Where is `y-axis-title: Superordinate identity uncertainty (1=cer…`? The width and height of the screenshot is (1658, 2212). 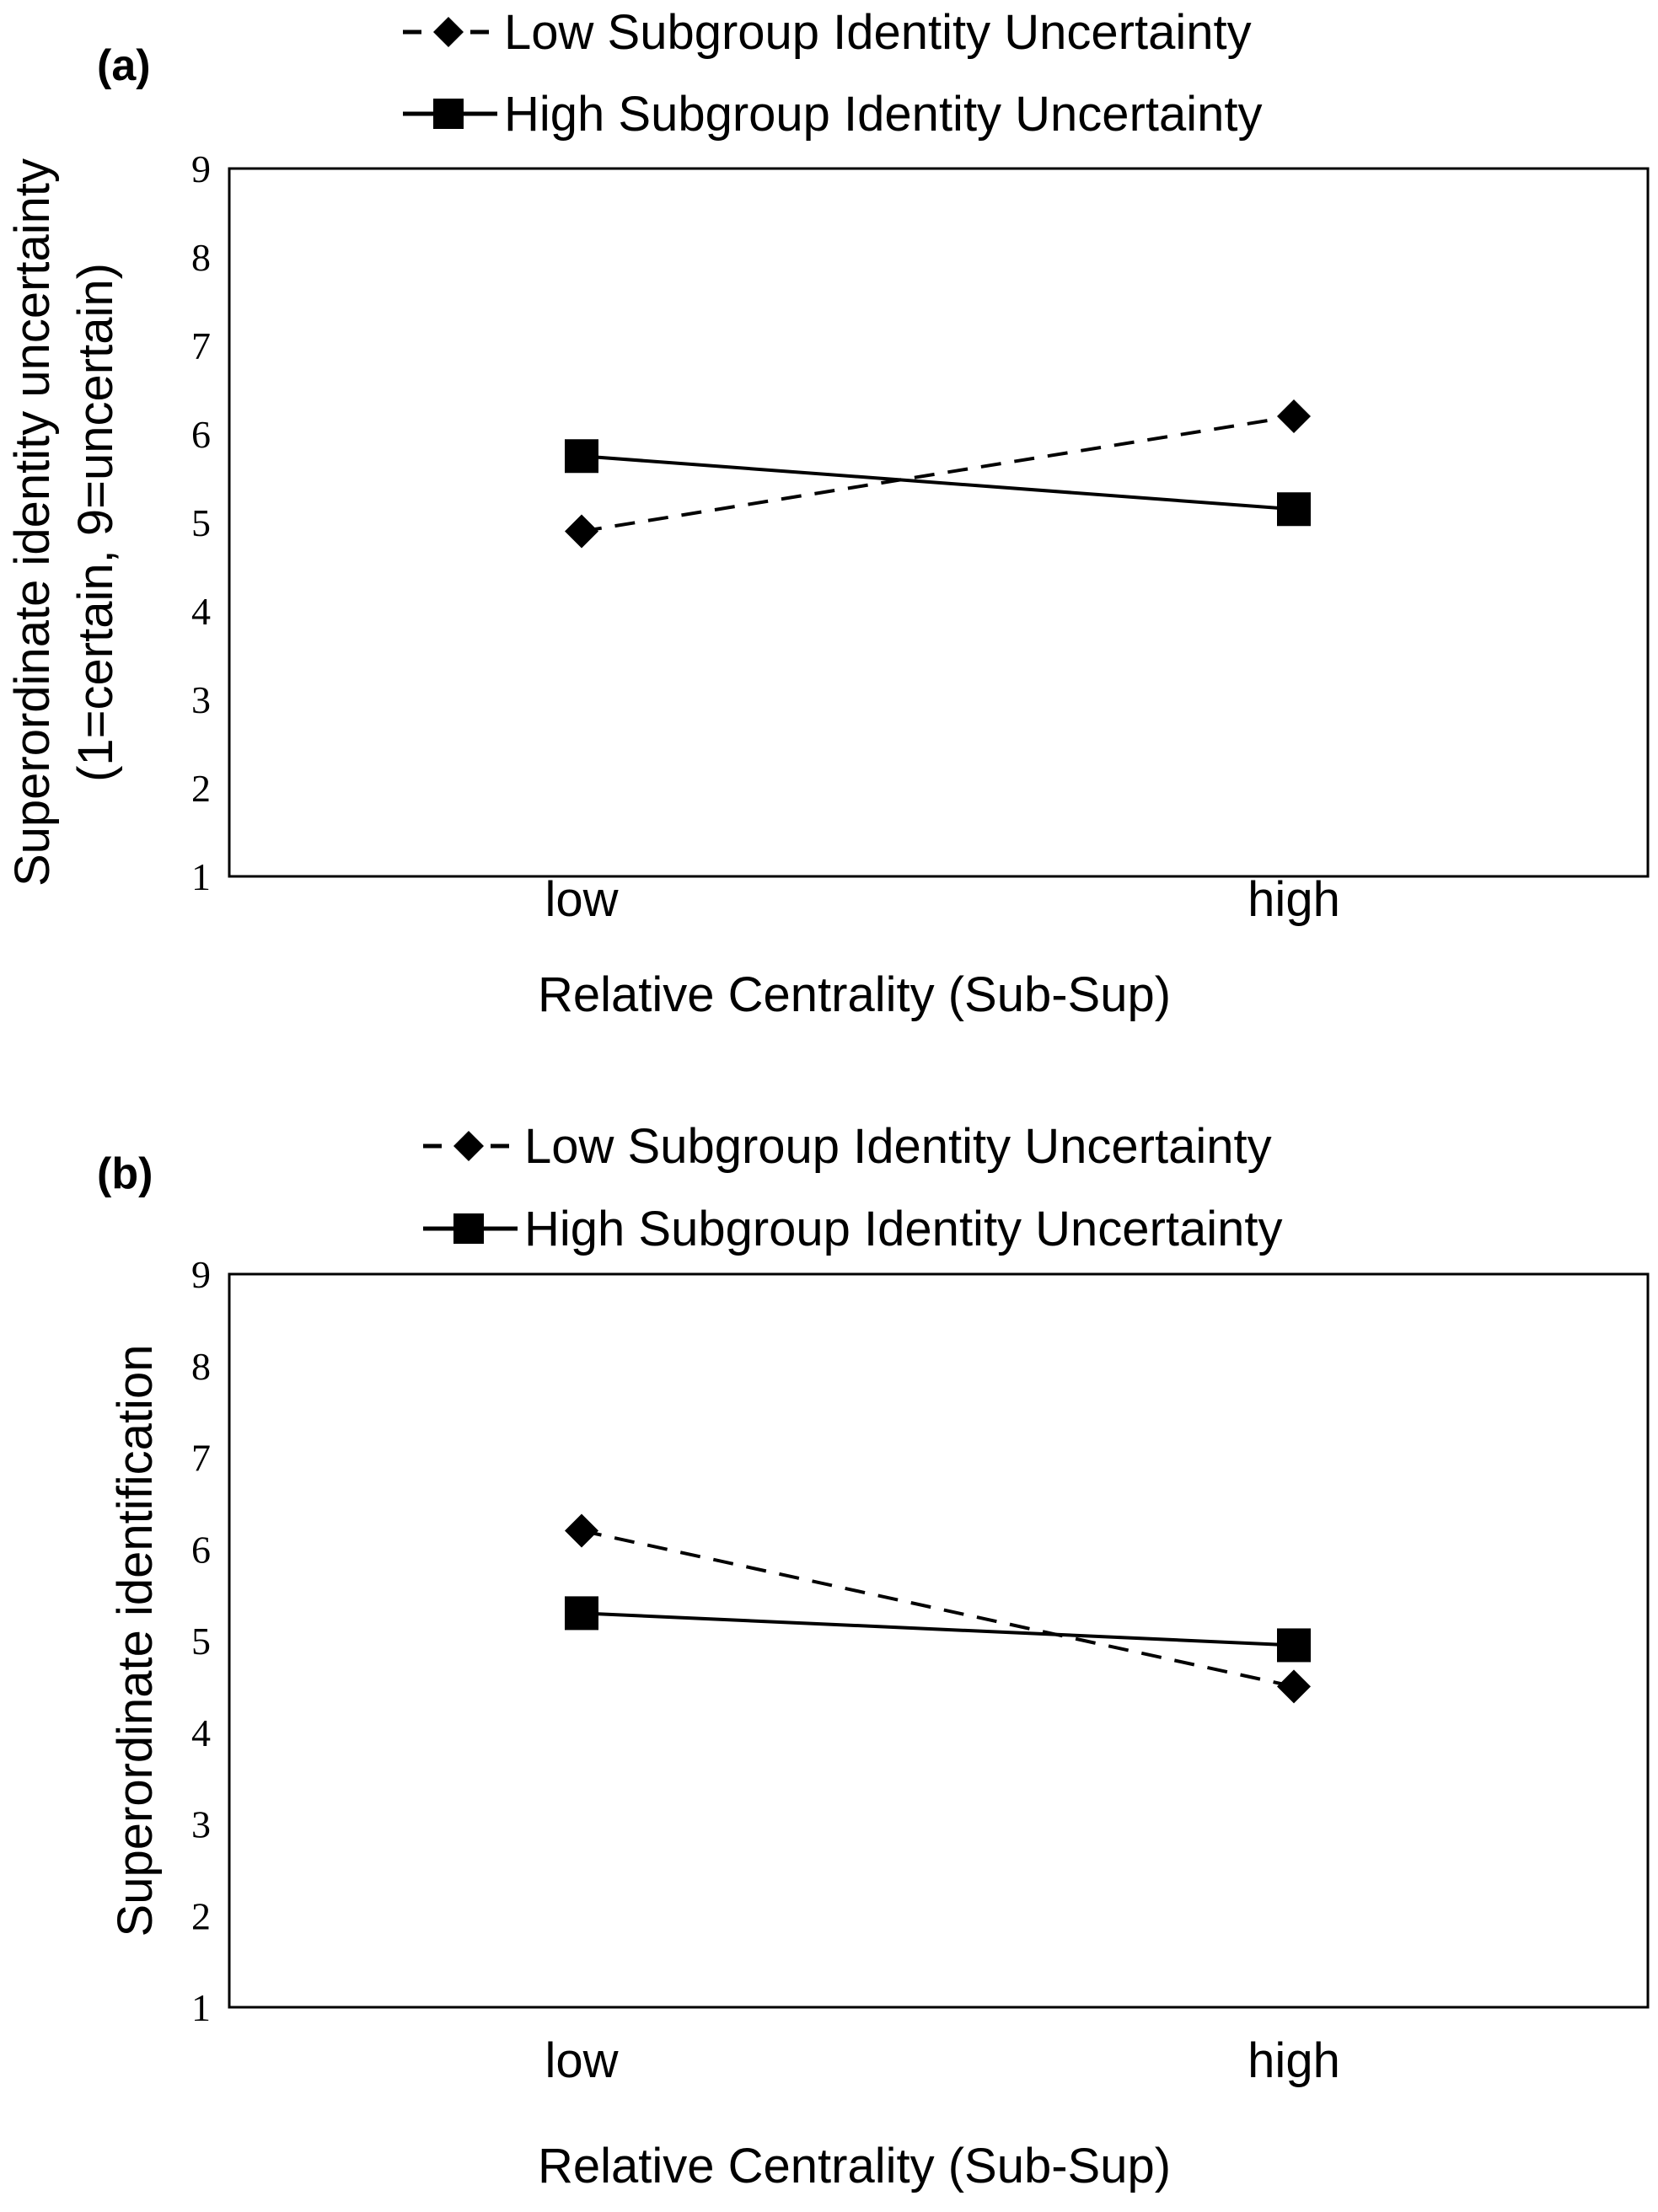
y-axis-title: Superordinate identity uncertainty (1=cer… is located at coordinates (64, 522).